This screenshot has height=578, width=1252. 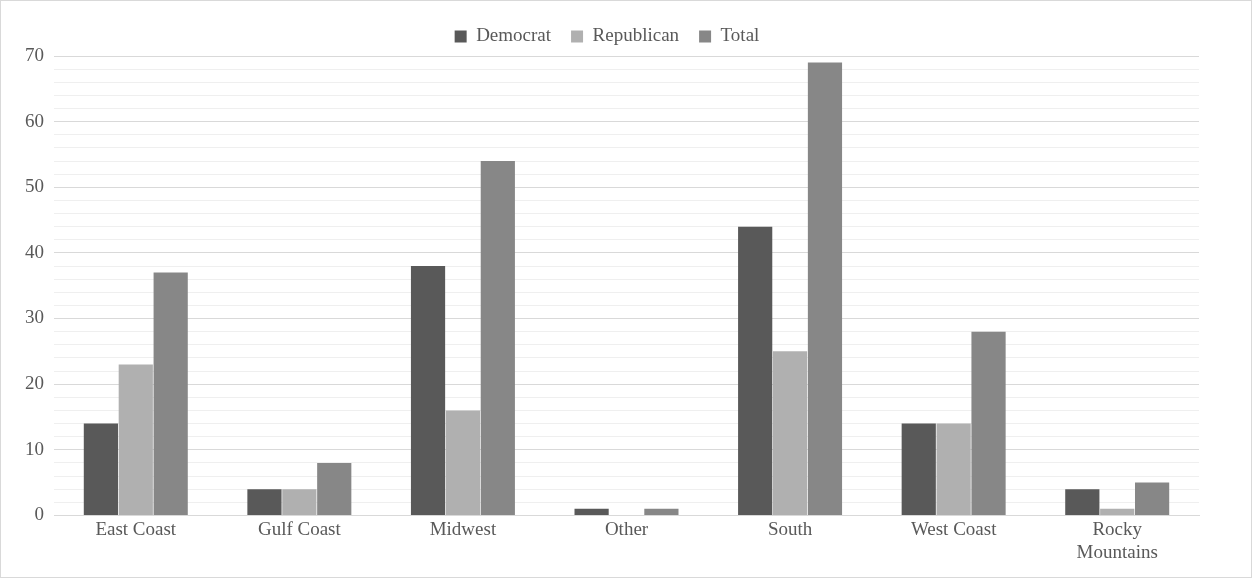 I want to click on x-tick-label: West Coast, so click(x=954, y=528).